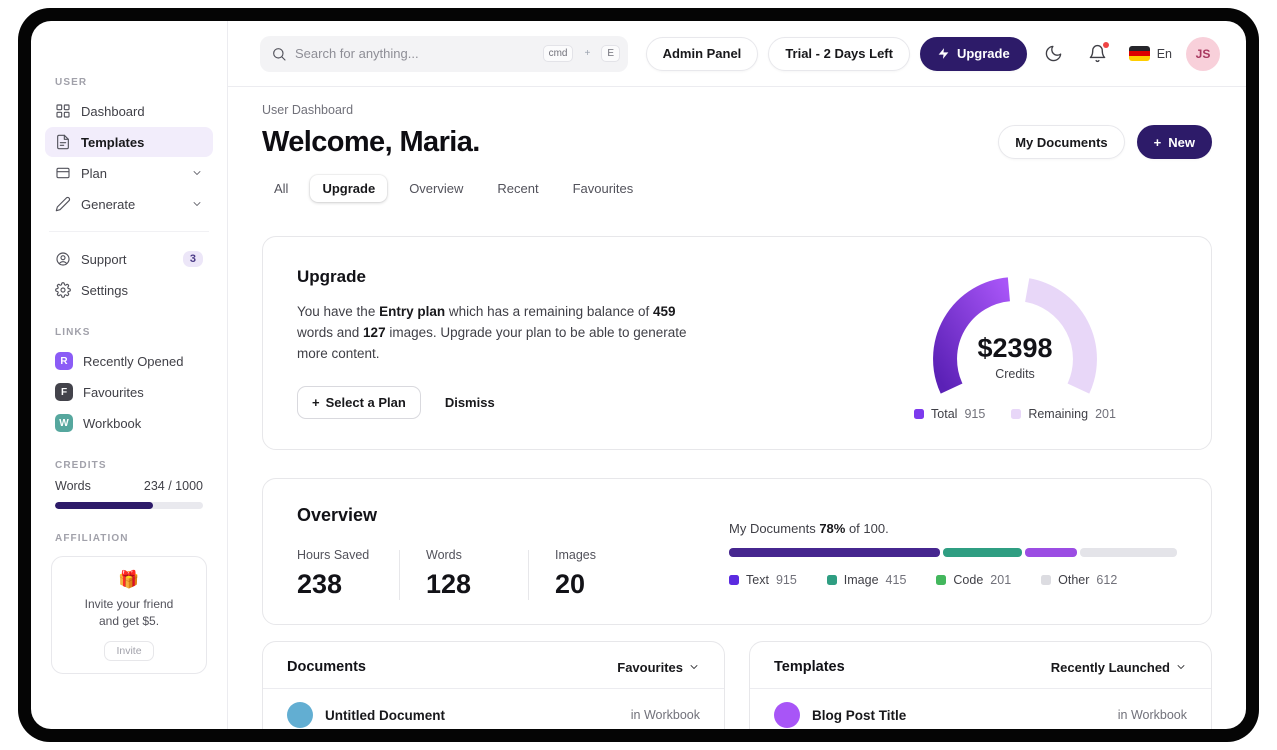 The image size is (1277, 750). Describe the element at coordinates (112, 423) in the screenshot. I see `sidebar-link-label: Workbook` at that location.